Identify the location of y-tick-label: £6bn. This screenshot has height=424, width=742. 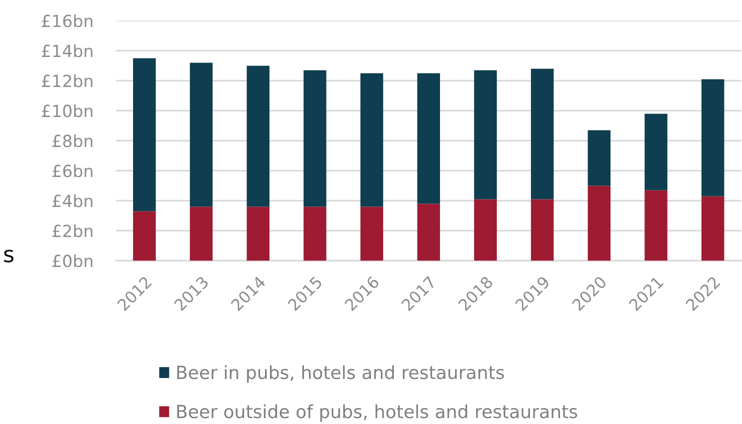
(72, 171).